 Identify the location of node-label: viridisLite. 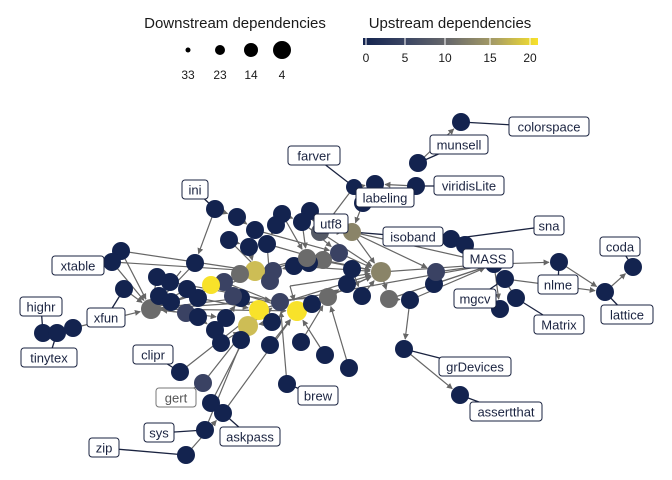
(469, 185).